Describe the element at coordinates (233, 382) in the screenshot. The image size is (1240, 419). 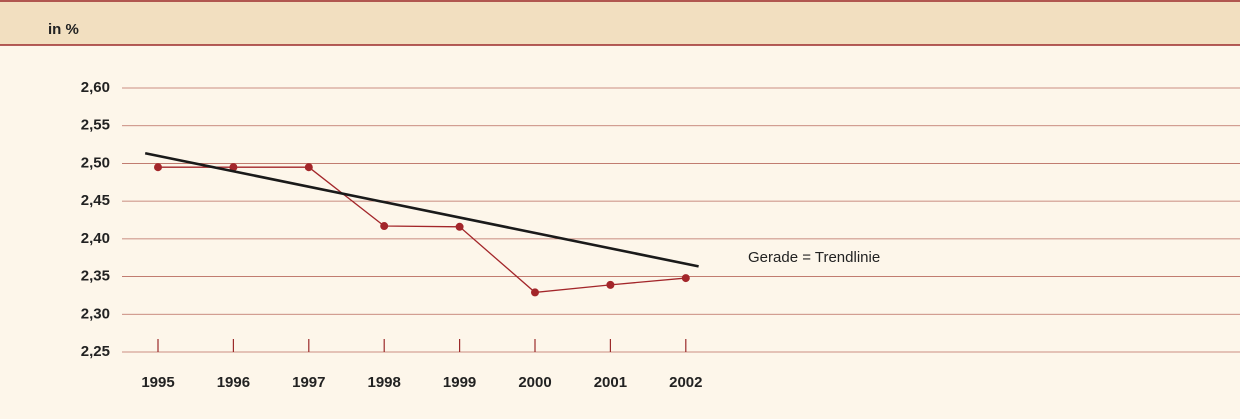
I see `x-tick-label: 1996` at that location.